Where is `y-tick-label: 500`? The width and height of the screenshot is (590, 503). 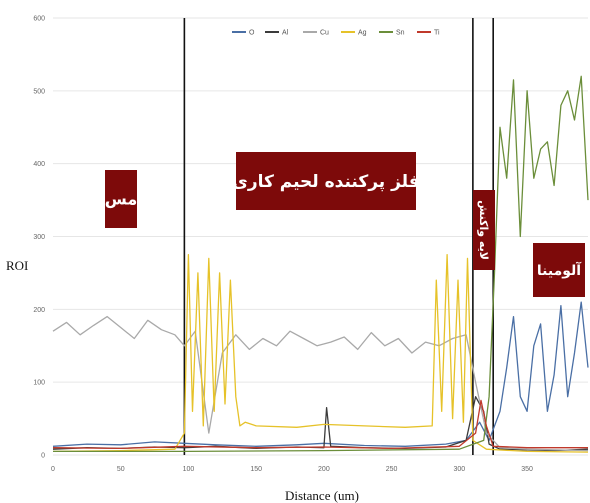
y-tick-label: 500 is located at coordinates (39, 91).